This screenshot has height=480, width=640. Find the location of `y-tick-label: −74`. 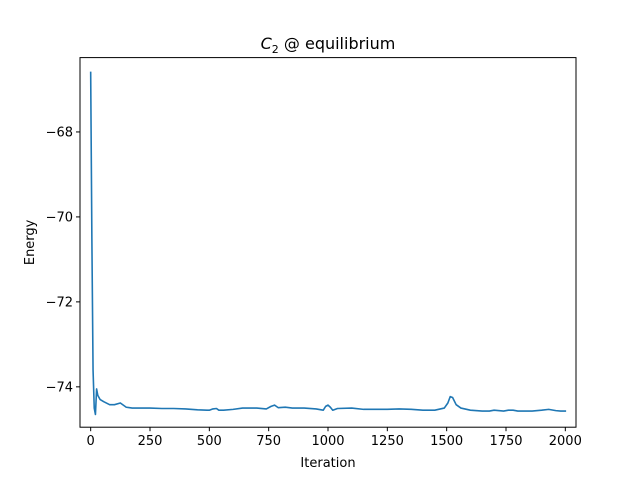

y-tick-label: −74 is located at coordinates (59, 387).